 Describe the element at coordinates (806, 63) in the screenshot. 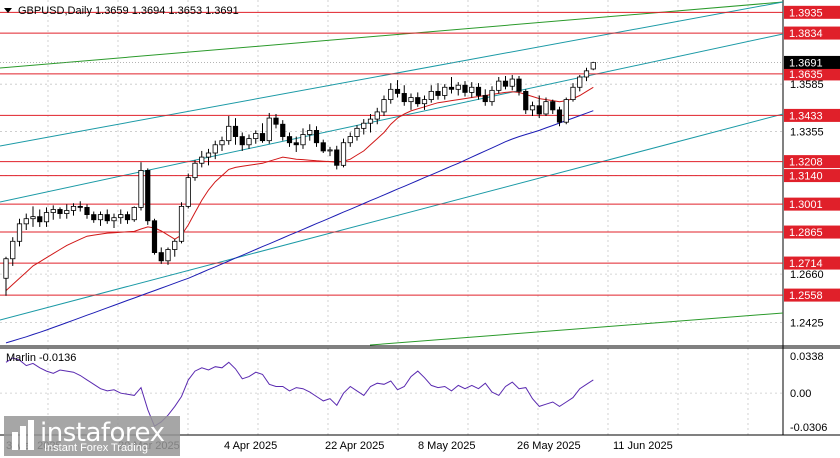

I see `current-price-label: 1.3691` at that location.